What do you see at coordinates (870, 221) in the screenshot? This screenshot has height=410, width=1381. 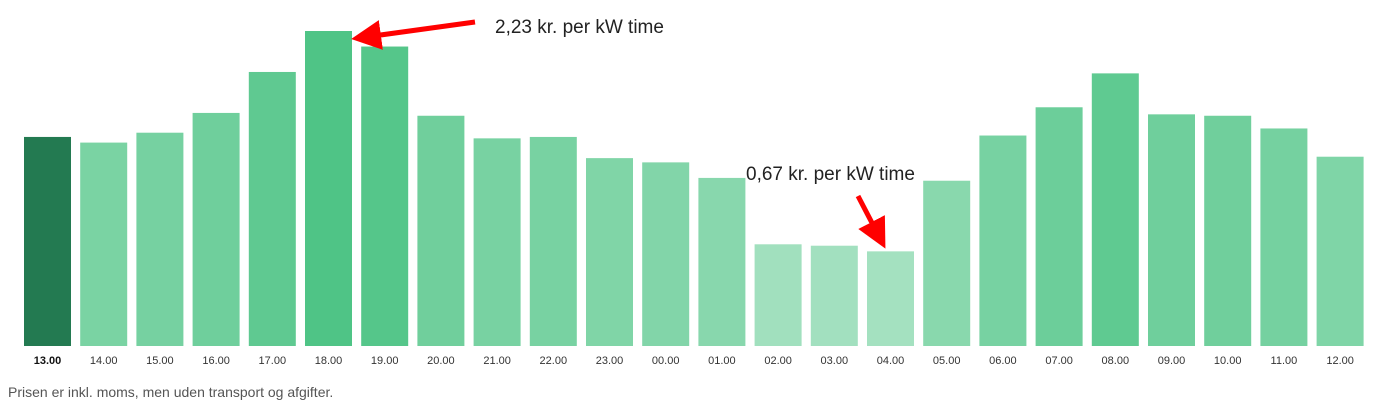 I see `min-price-arrow` at bounding box center [870, 221].